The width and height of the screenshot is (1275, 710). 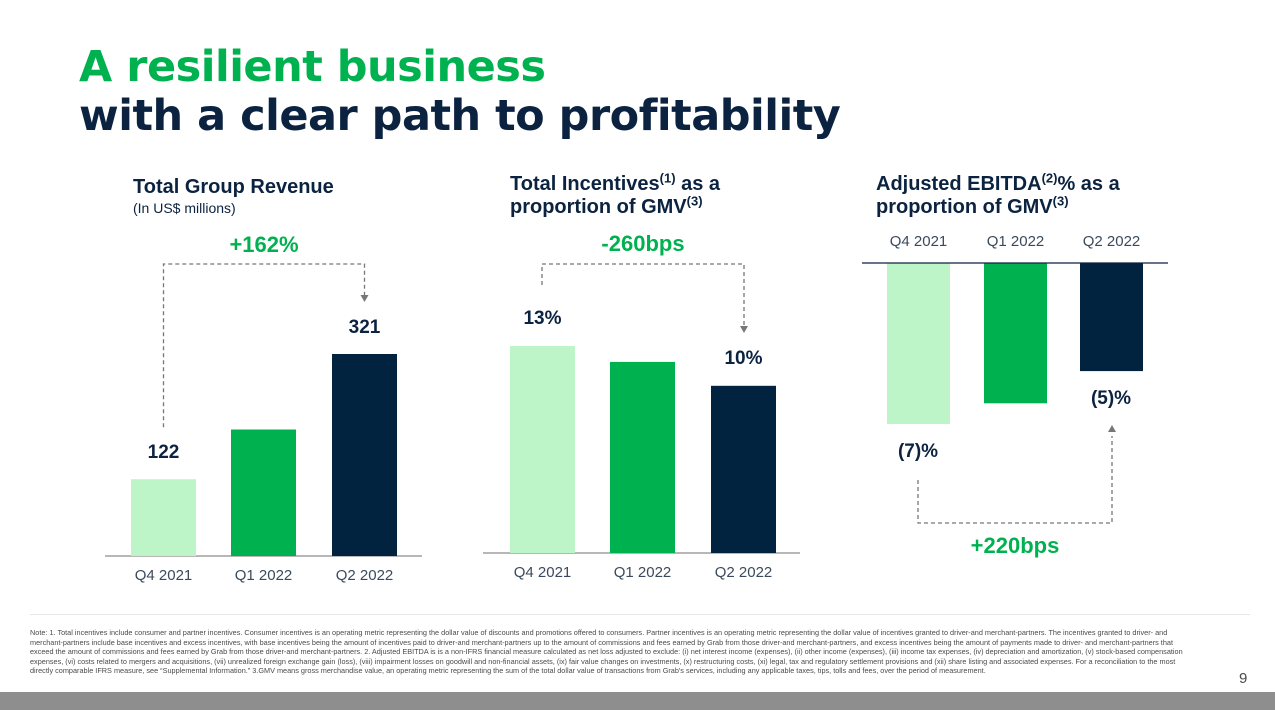 What do you see at coordinates (744, 572) in the screenshot?
I see `incentives-tick-label: Q2 2022` at bounding box center [744, 572].